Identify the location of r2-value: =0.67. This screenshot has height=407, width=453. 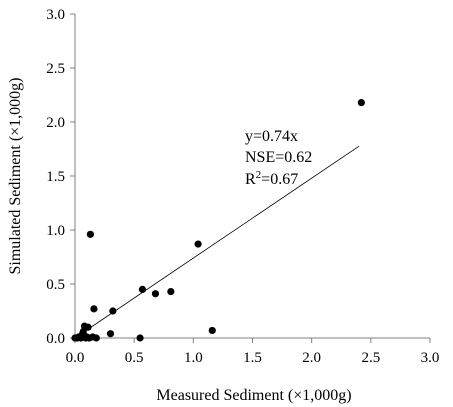
(279, 179).